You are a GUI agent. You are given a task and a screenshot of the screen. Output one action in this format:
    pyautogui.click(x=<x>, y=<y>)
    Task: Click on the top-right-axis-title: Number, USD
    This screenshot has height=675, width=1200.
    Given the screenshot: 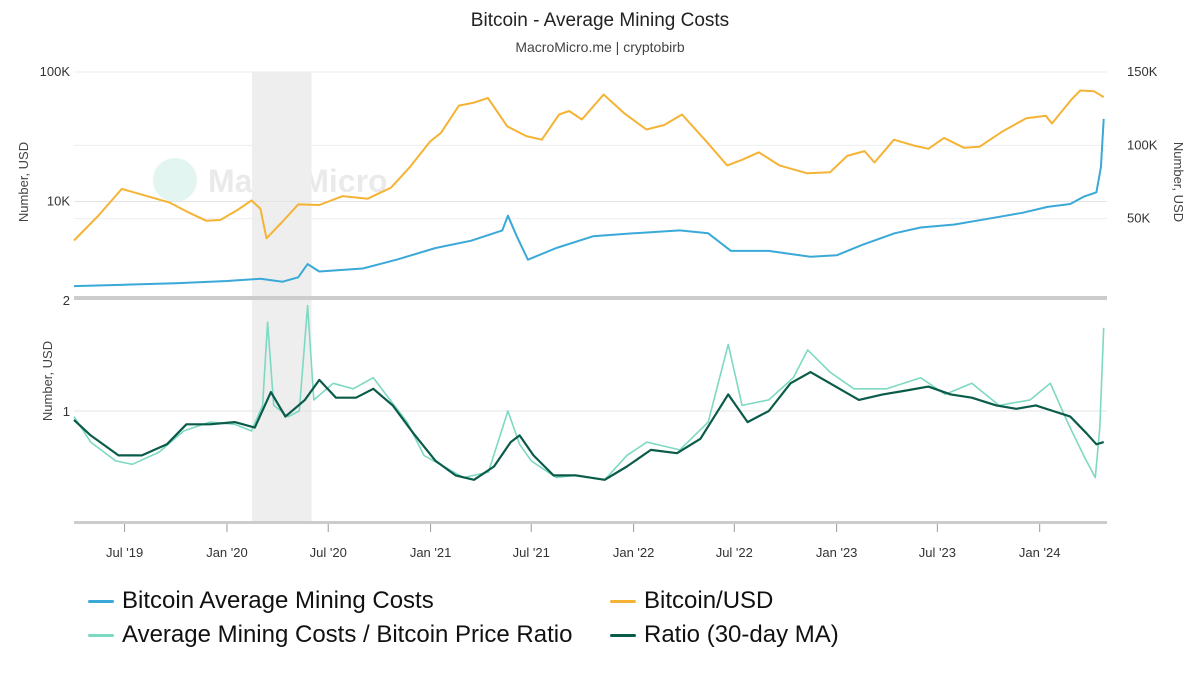 What is the action you would take?
    pyautogui.click(x=1178, y=182)
    